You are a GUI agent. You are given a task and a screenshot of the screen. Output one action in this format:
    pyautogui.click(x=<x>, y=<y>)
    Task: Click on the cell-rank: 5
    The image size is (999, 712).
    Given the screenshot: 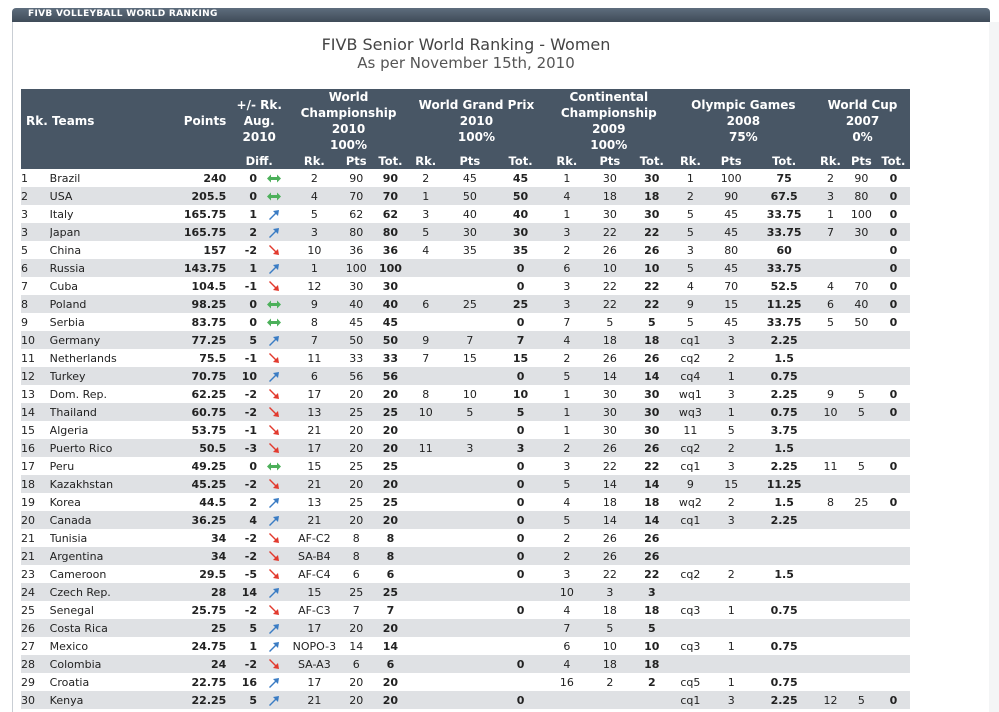 What is the action you would take?
    pyautogui.click(x=35, y=250)
    